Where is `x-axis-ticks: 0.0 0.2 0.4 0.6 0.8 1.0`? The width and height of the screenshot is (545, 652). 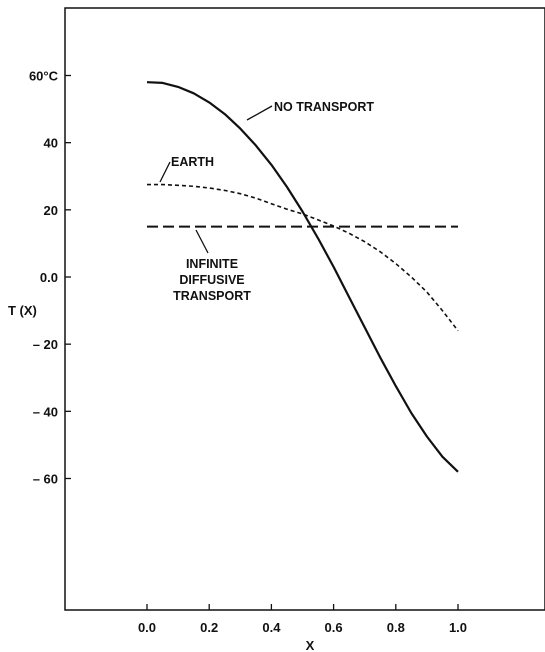
x-axis-ticks: 0.0 0.2 0.4 0.6 0.8 1.0 is located at coordinates (302, 619).